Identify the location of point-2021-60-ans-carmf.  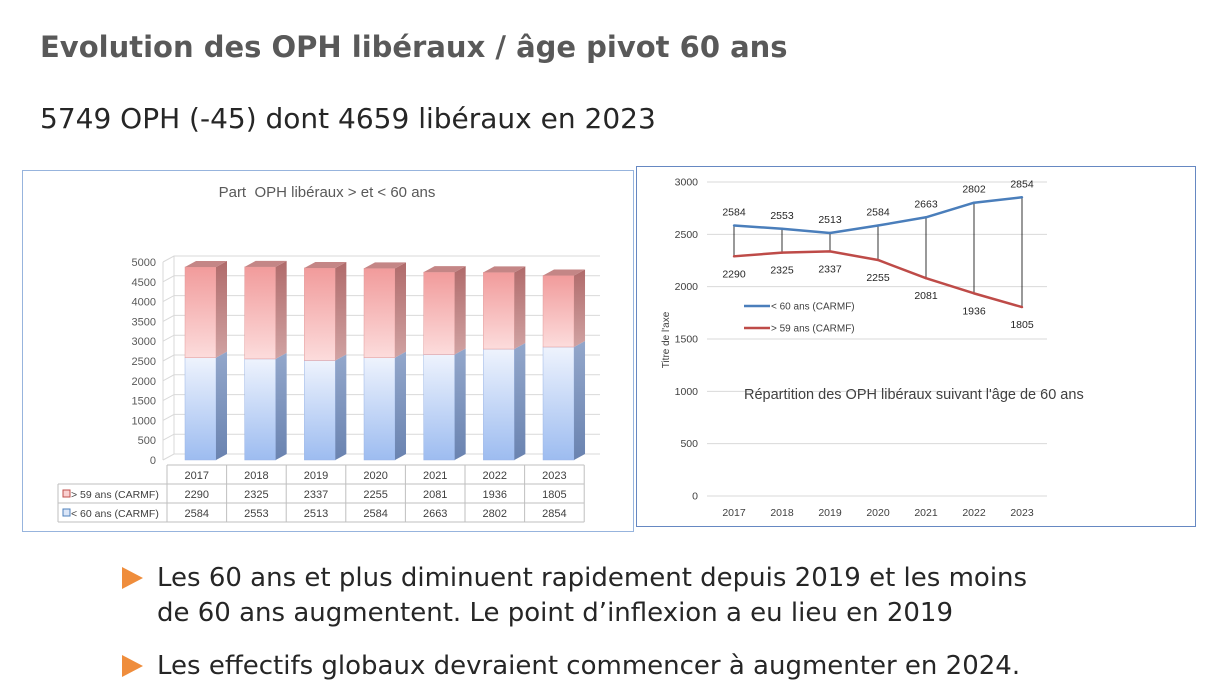
(926, 217).